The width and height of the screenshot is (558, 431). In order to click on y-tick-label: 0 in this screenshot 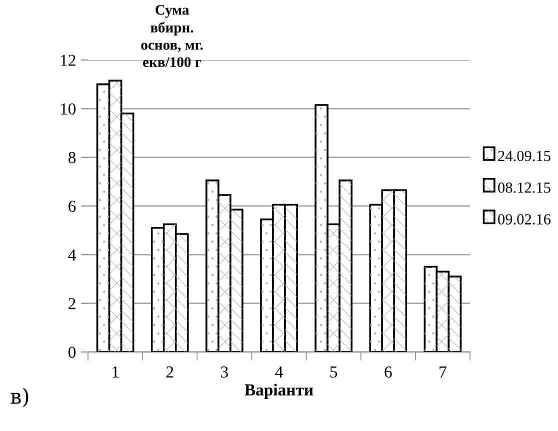, I will do `click(72, 352)`.